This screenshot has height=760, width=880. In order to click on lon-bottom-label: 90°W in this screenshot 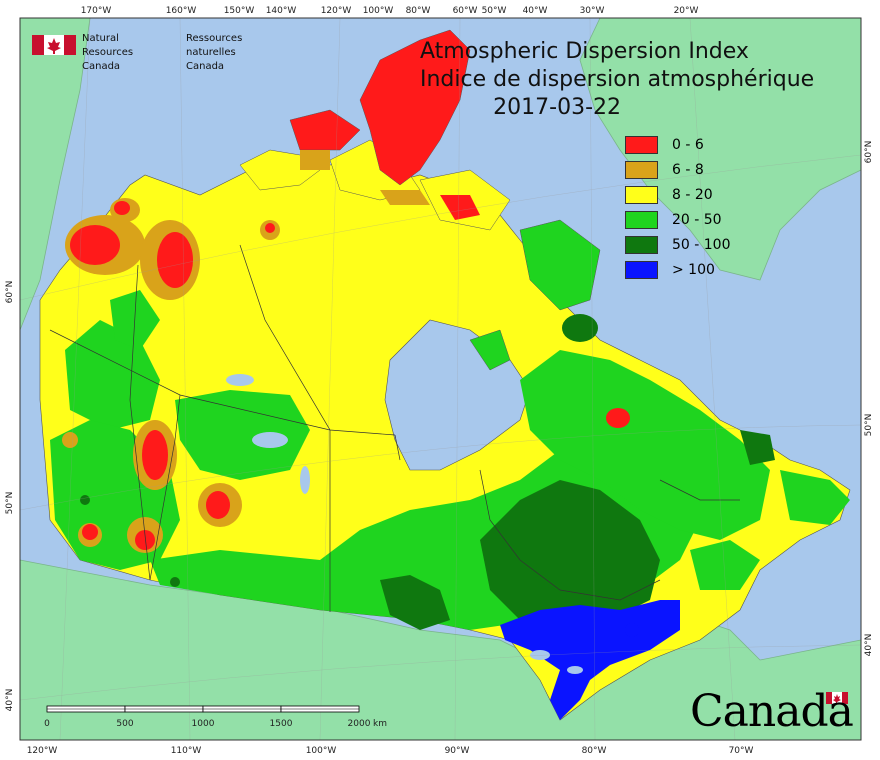, I will do `click(457, 751)`.